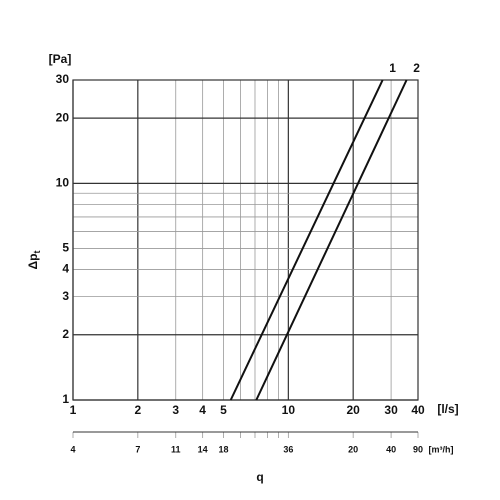 The image size is (500, 500). Describe the element at coordinates (203, 449) in the screenshot. I see `x2-tick-label: 14` at that location.